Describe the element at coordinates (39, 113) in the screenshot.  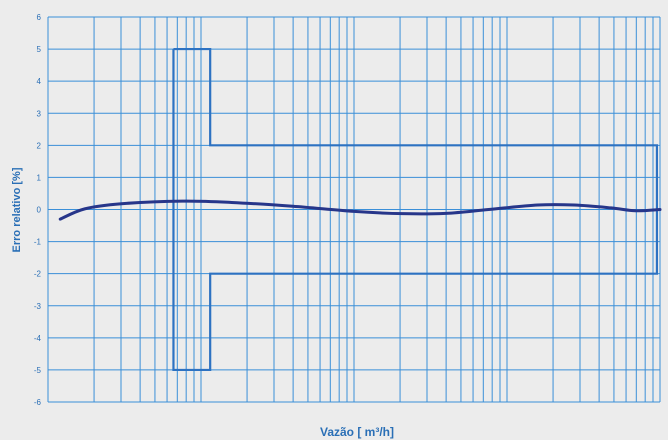
I see `y-tick-label: 3` at that location.